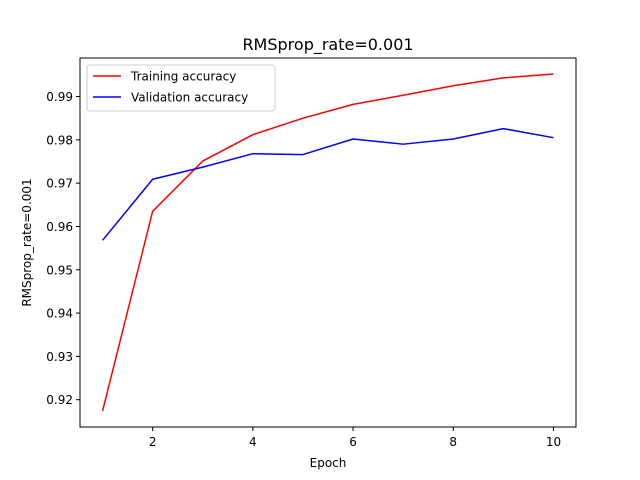 The image size is (640, 480). I want to click on y-tick-label: 0.94, so click(59, 314).